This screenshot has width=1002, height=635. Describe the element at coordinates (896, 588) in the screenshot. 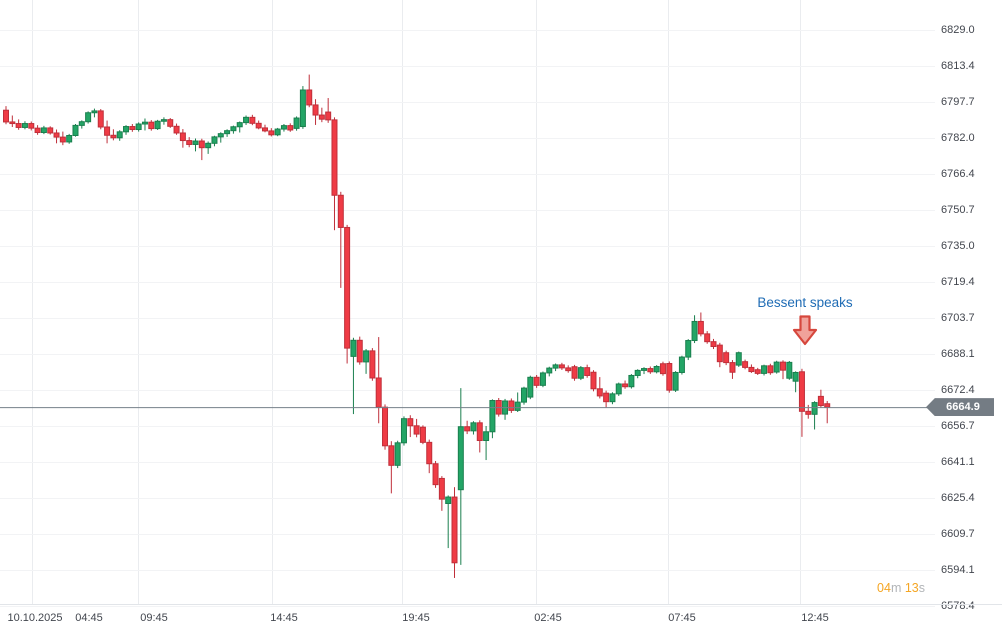

I see `countdown-minutes-unit: m` at that location.